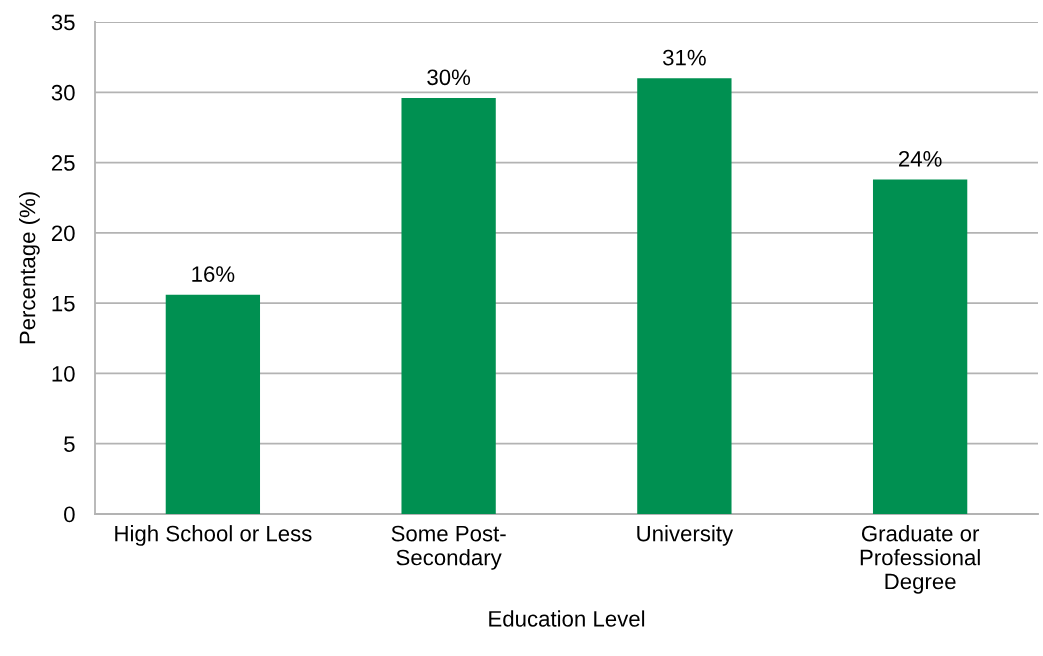 This screenshot has width=1043, height=656. What do you see at coordinates (449, 77) in the screenshot?
I see `data-label: 30%` at bounding box center [449, 77].